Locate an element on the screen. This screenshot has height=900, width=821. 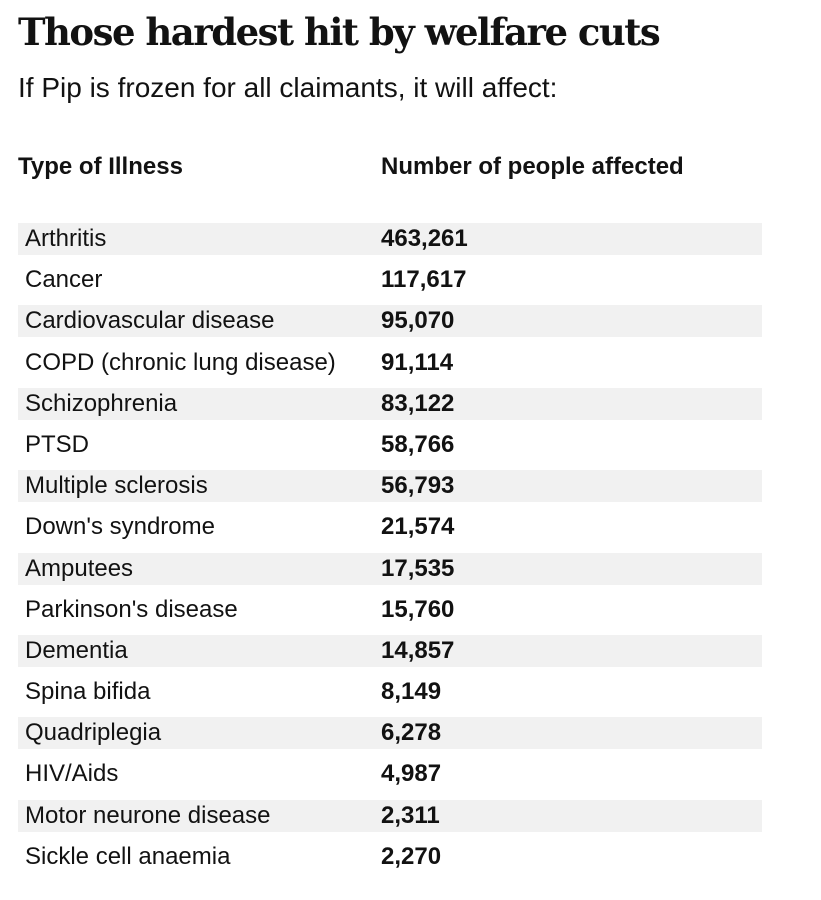
table-row: Parkinson's disease 15,760 is located at coordinates (390, 614).